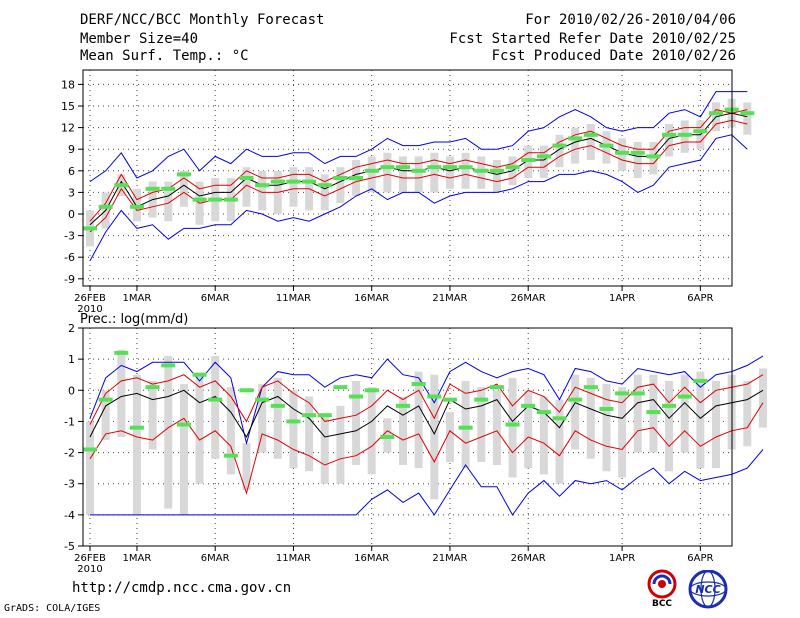  I want to click on temp-max-line, so click(418, 137).